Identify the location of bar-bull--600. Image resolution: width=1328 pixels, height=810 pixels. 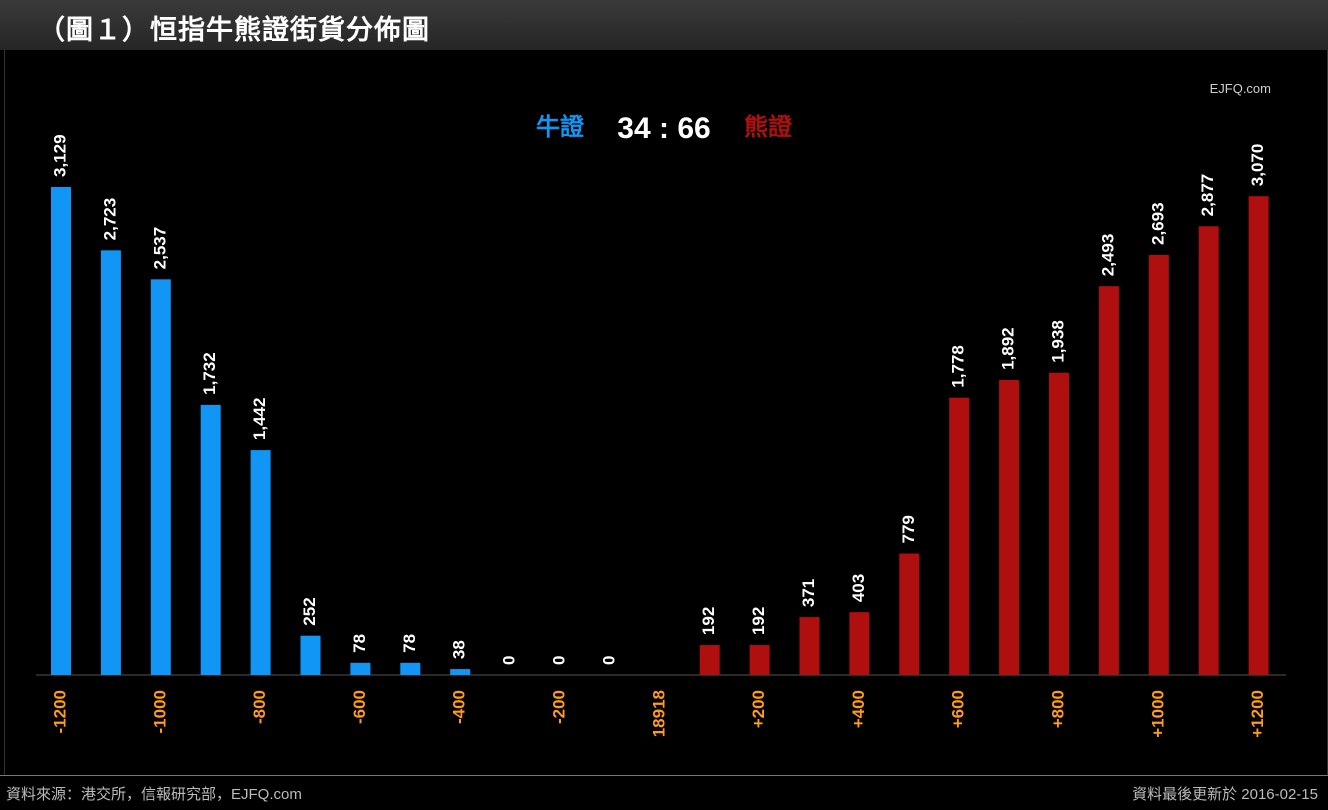
(360, 668).